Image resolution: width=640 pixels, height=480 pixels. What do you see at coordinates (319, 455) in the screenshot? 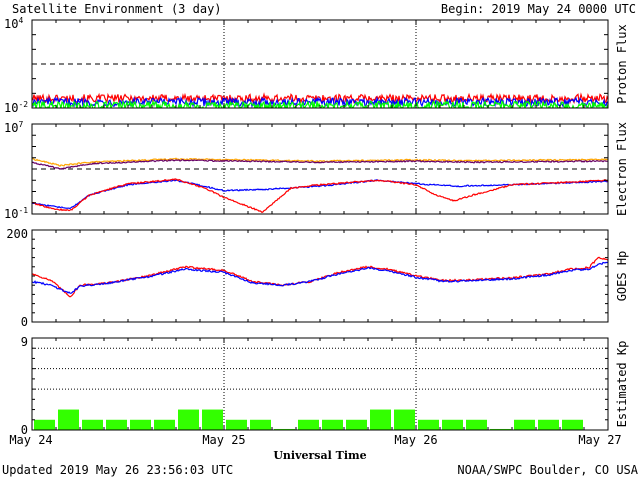
I see `x-axis-title: Universal Time` at bounding box center [319, 455].